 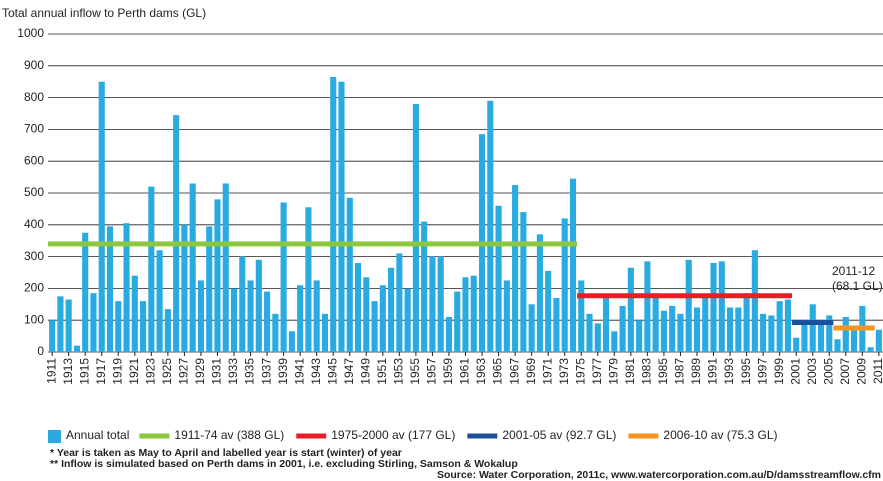 I want to click on x-tick-label: 1981, so click(x=630, y=371).